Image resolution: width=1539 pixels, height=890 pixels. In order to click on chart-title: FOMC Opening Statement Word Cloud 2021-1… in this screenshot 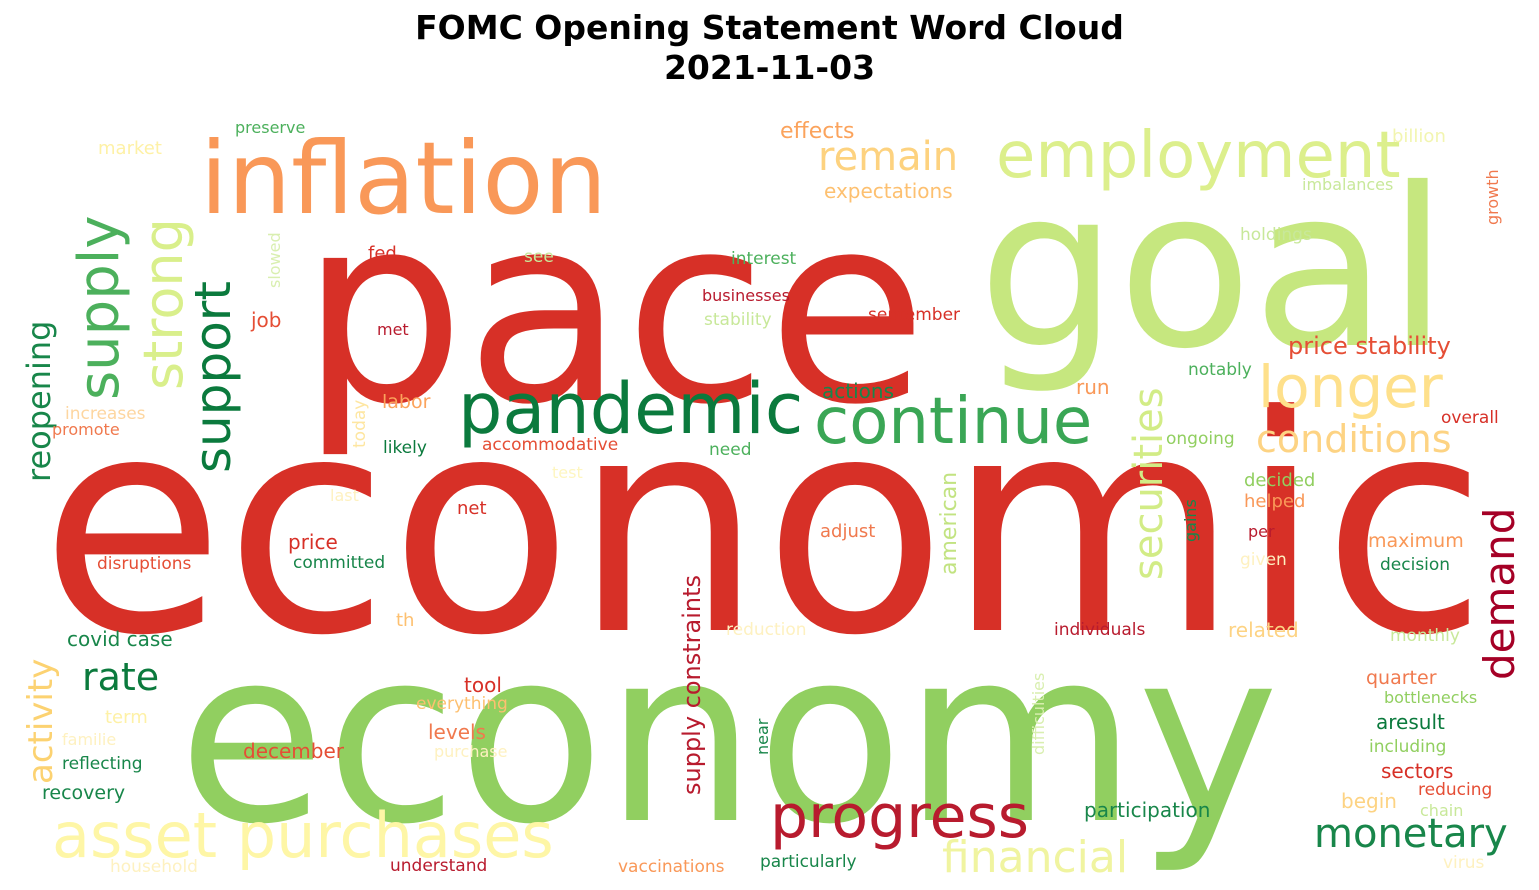, I will do `click(769, 48)`.